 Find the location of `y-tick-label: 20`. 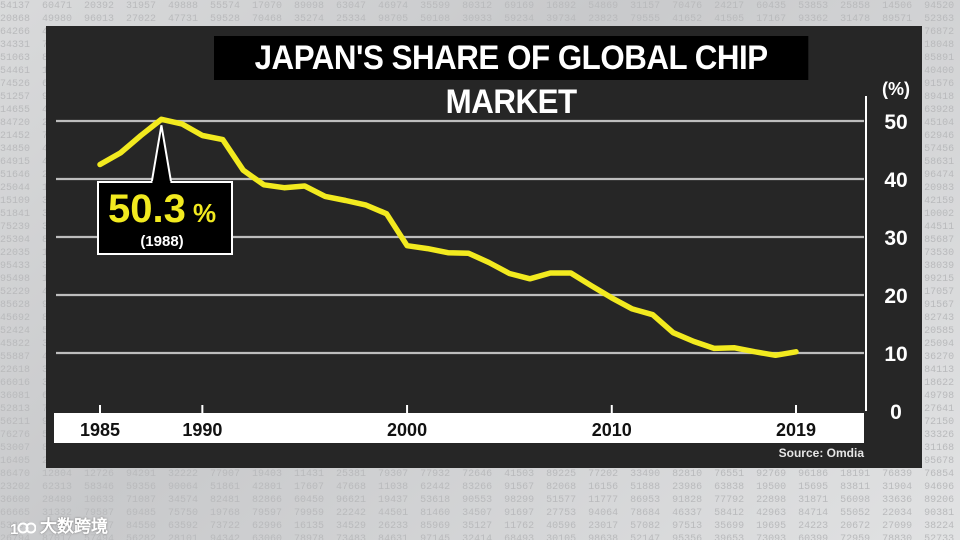

y-tick-label: 20 is located at coordinates (895, 296).